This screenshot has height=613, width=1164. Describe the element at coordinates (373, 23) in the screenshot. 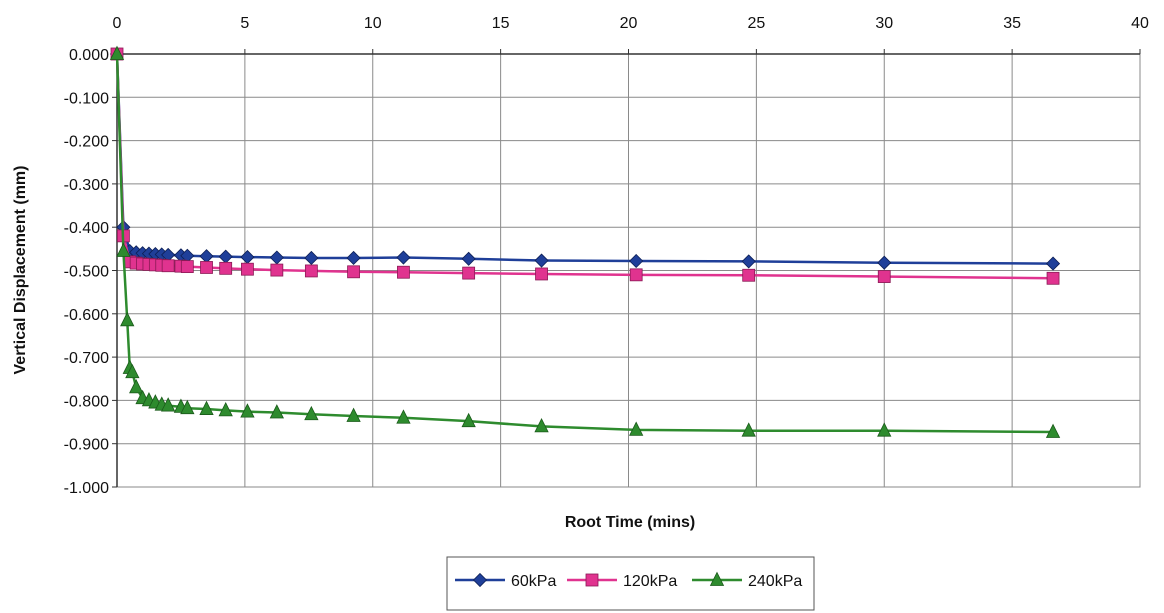

I see `x-tick-label: 10` at that location.